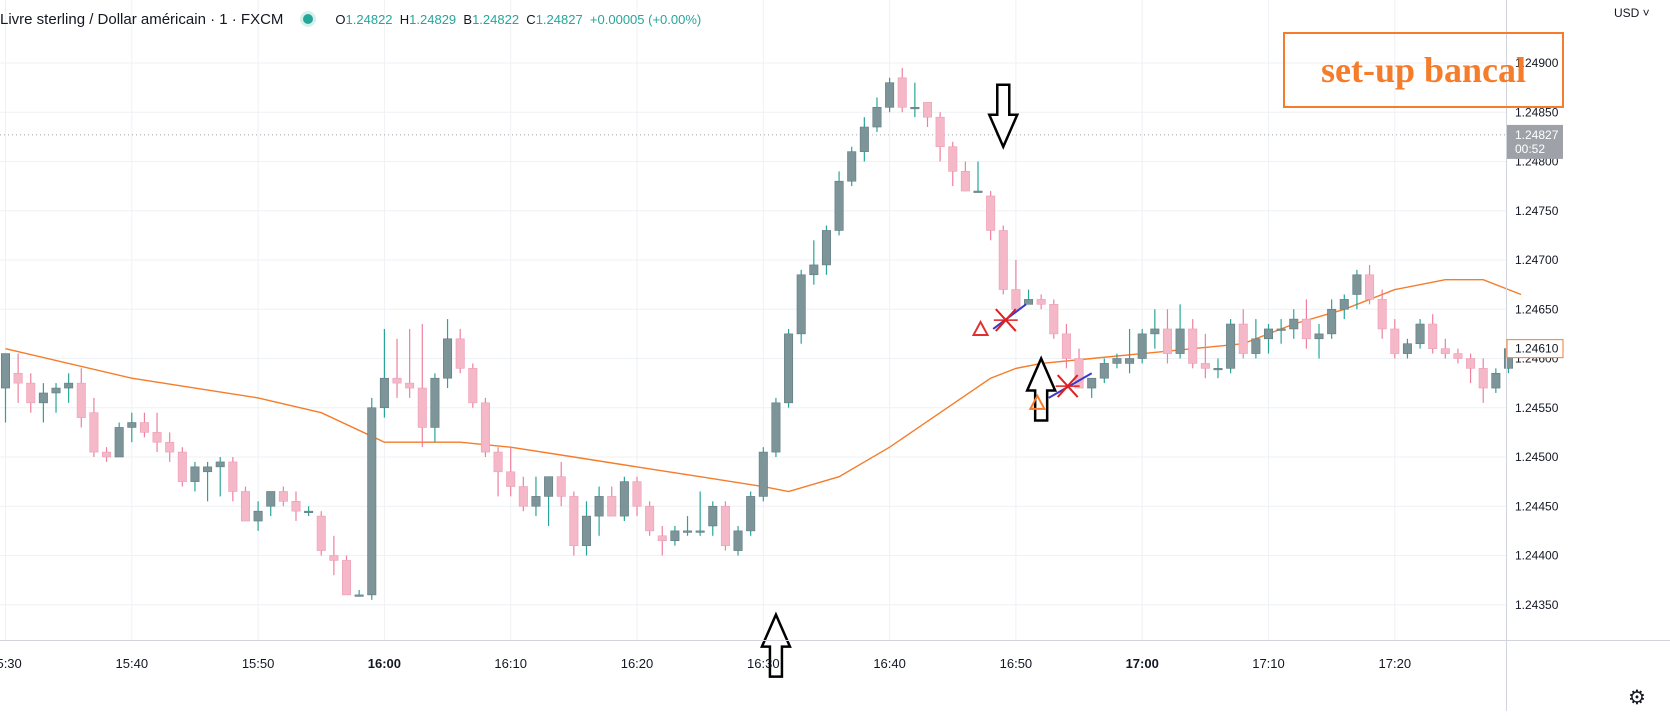 Image resolution: width=1670 pixels, height=716 pixels. Describe the element at coordinates (1537, 211) in the screenshot. I see `price-tick-label: 1.24750` at that location.